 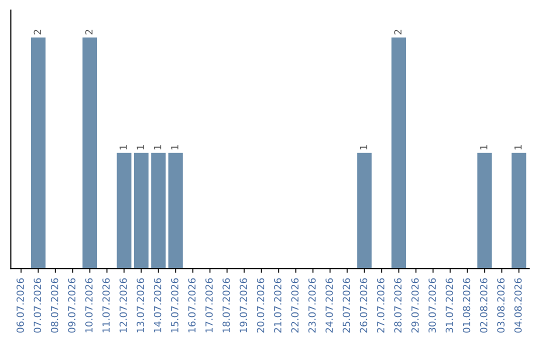 I want to click on x-tick-label: 31.07.2026, so click(x=450, y=305).